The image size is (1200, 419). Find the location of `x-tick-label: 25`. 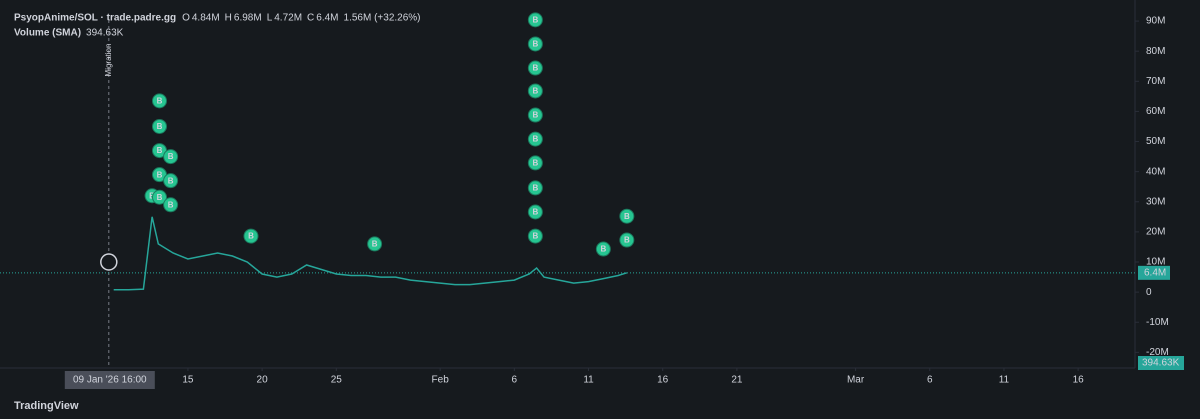

x-tick-label: 25 is located at coordinates (337, 380).